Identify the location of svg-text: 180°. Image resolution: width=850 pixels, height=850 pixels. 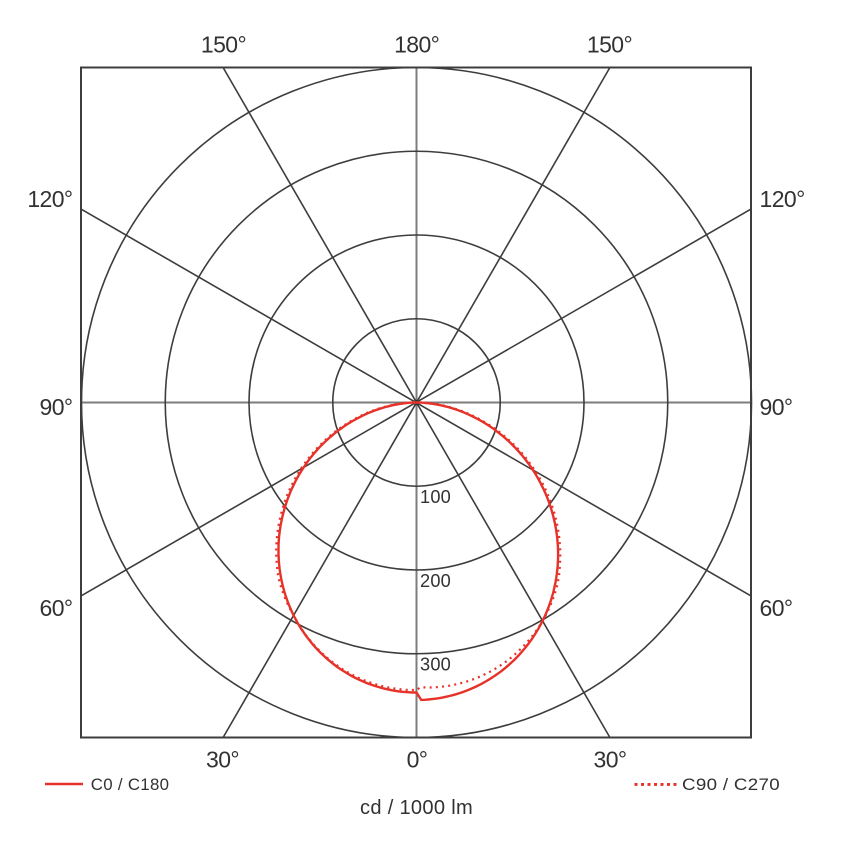
(416, 45).